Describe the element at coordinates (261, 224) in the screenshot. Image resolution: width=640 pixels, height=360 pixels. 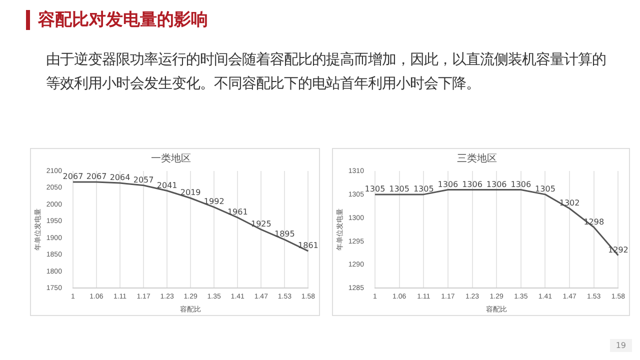
I see `data-label: 1925` at that location.